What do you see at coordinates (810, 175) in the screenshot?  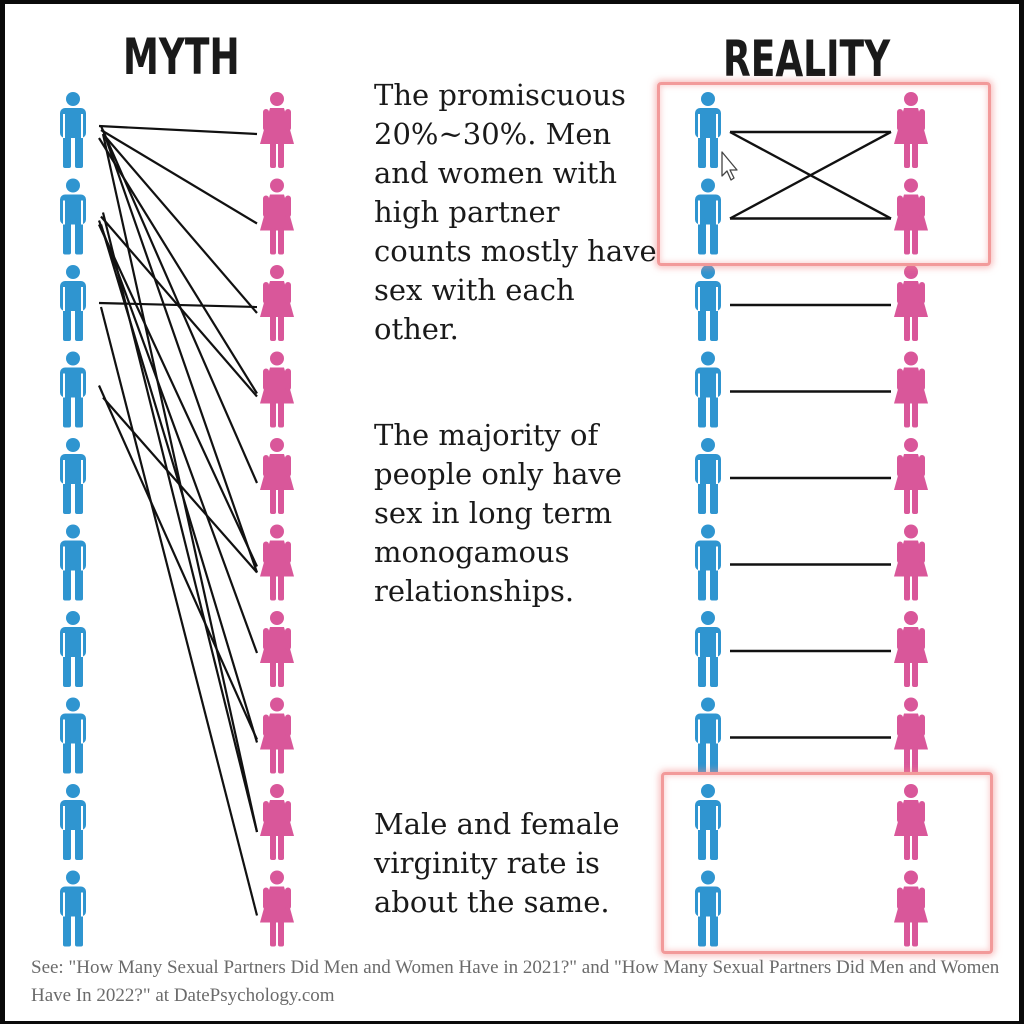 I see `reality-link-line` at bounding box center [810, 175].